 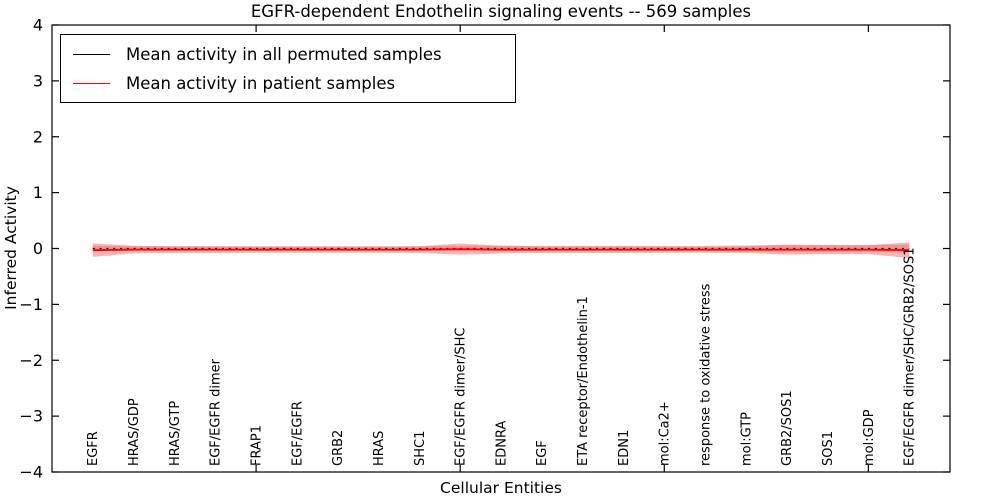 I want to click on entity-label: mol:Ca2+, so click(x=665, y=433).